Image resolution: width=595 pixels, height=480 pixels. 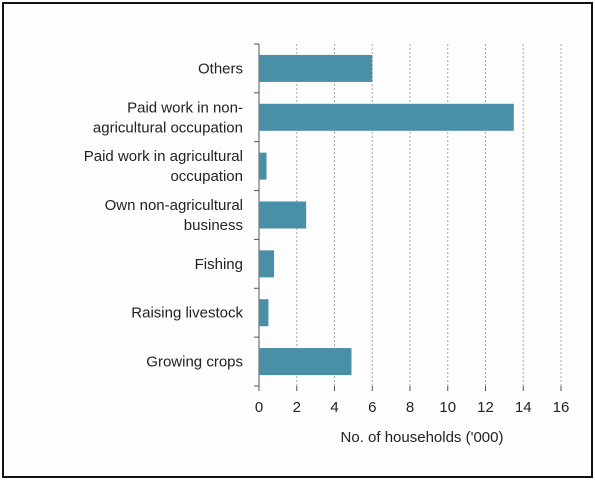 I want to click on category-label-line: Raising livestock, so click(x=187, y=313).